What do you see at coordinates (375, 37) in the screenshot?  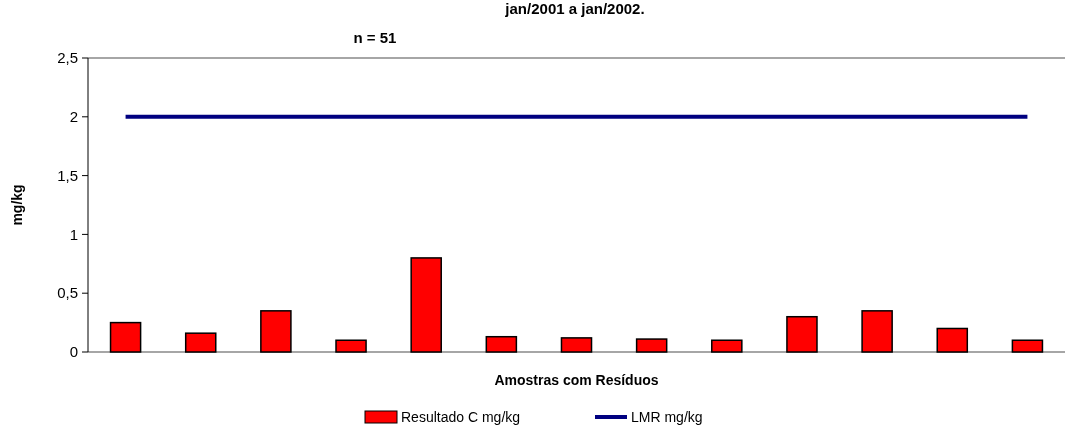 I see `chart-subtitle: n = 51` at bounding box center [375, 37].